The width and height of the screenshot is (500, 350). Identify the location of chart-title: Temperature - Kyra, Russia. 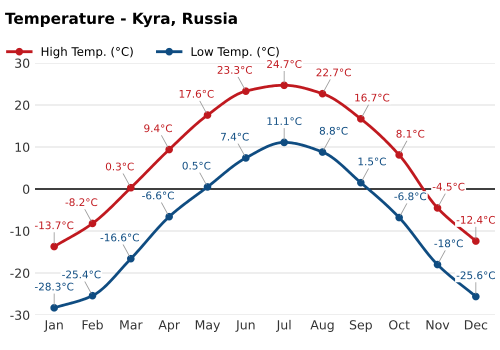
(121, 20).